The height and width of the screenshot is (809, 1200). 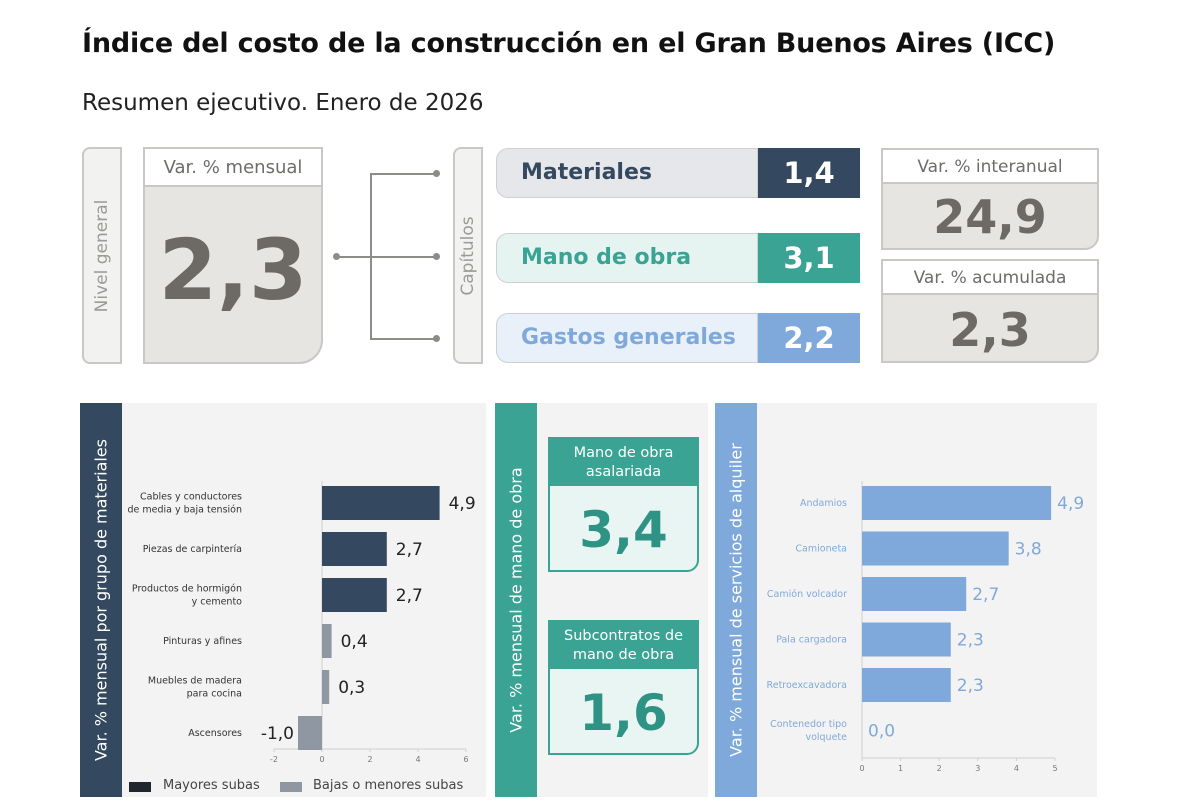 What do you see at coordinates (1028, 550) in the screenshot?
I see `data-label: 3,8` at bounding box center [1028, 550].